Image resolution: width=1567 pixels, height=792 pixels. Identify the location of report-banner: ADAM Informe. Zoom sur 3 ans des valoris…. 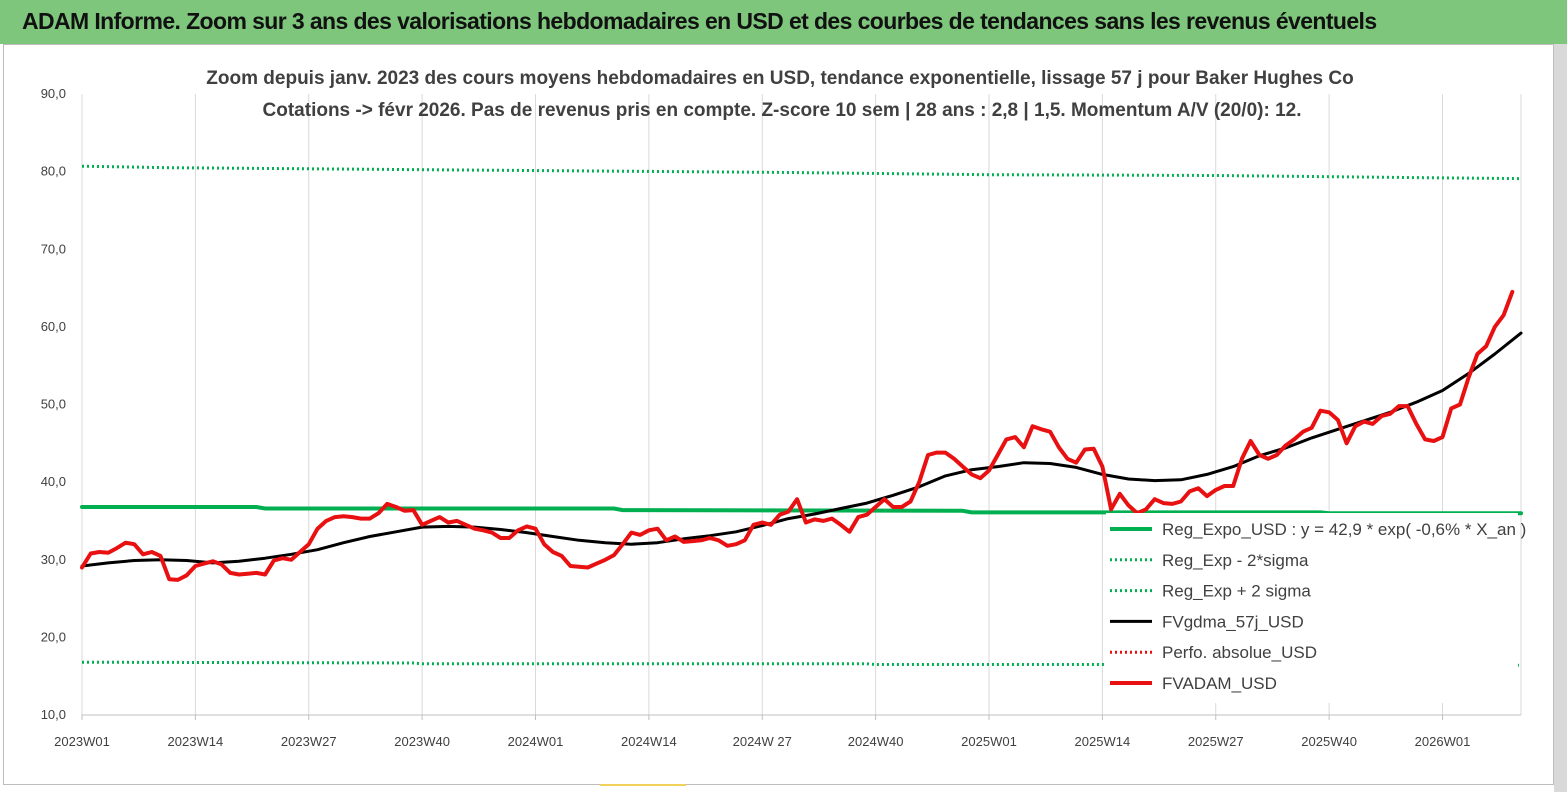
(783, 22).